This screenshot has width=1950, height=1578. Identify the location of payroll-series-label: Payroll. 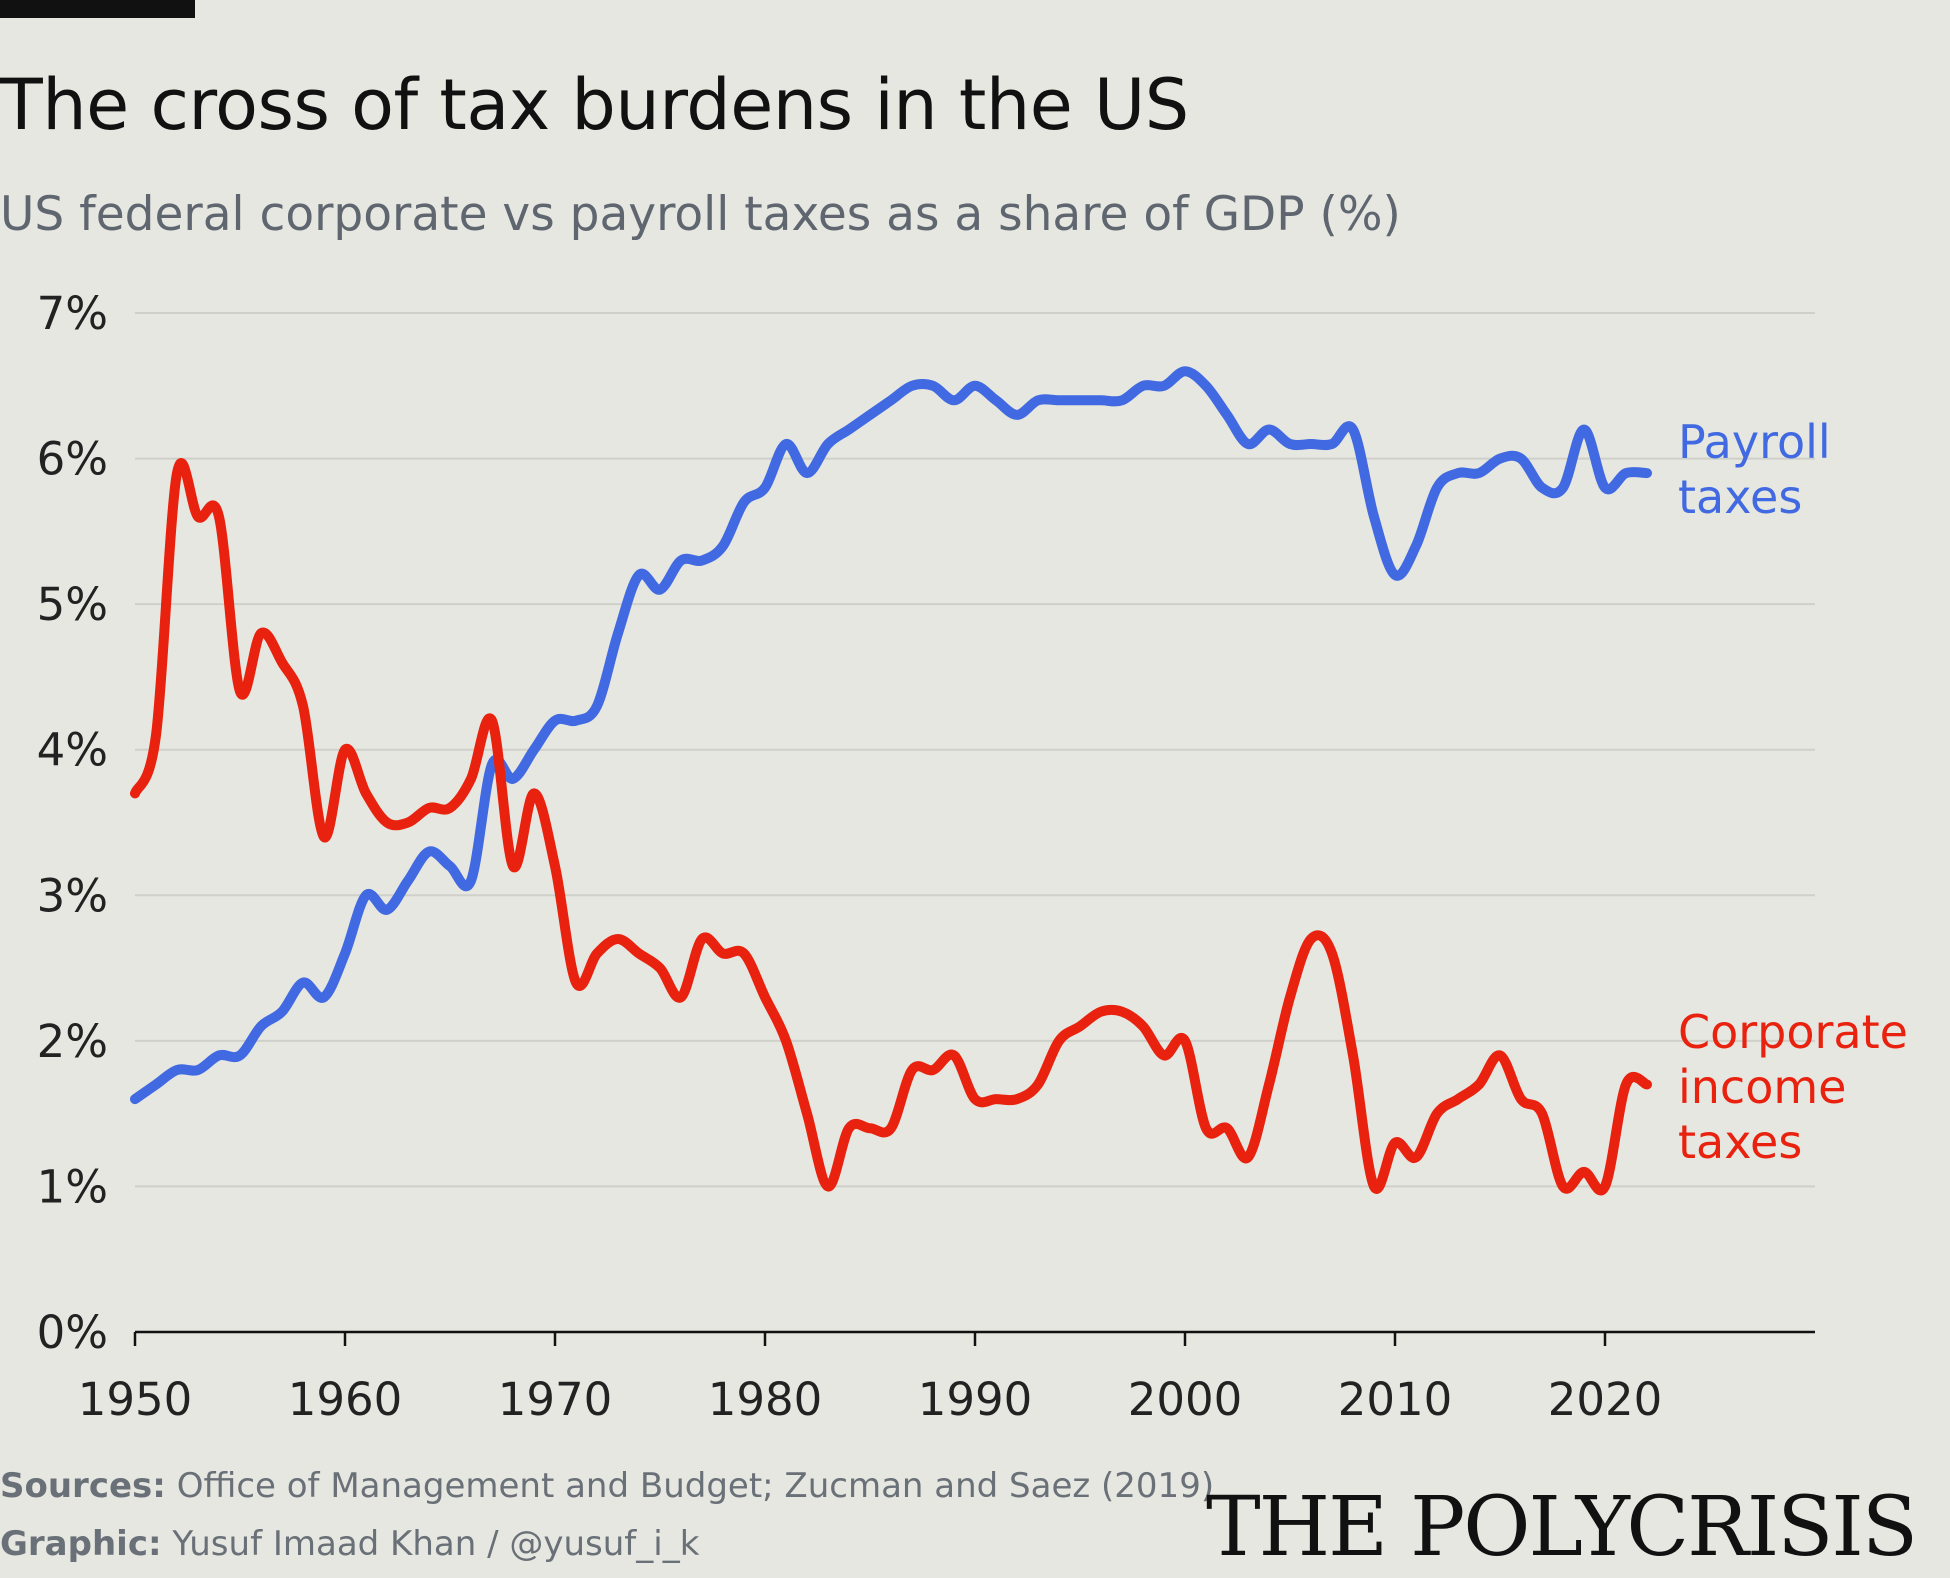
(1754, 442).